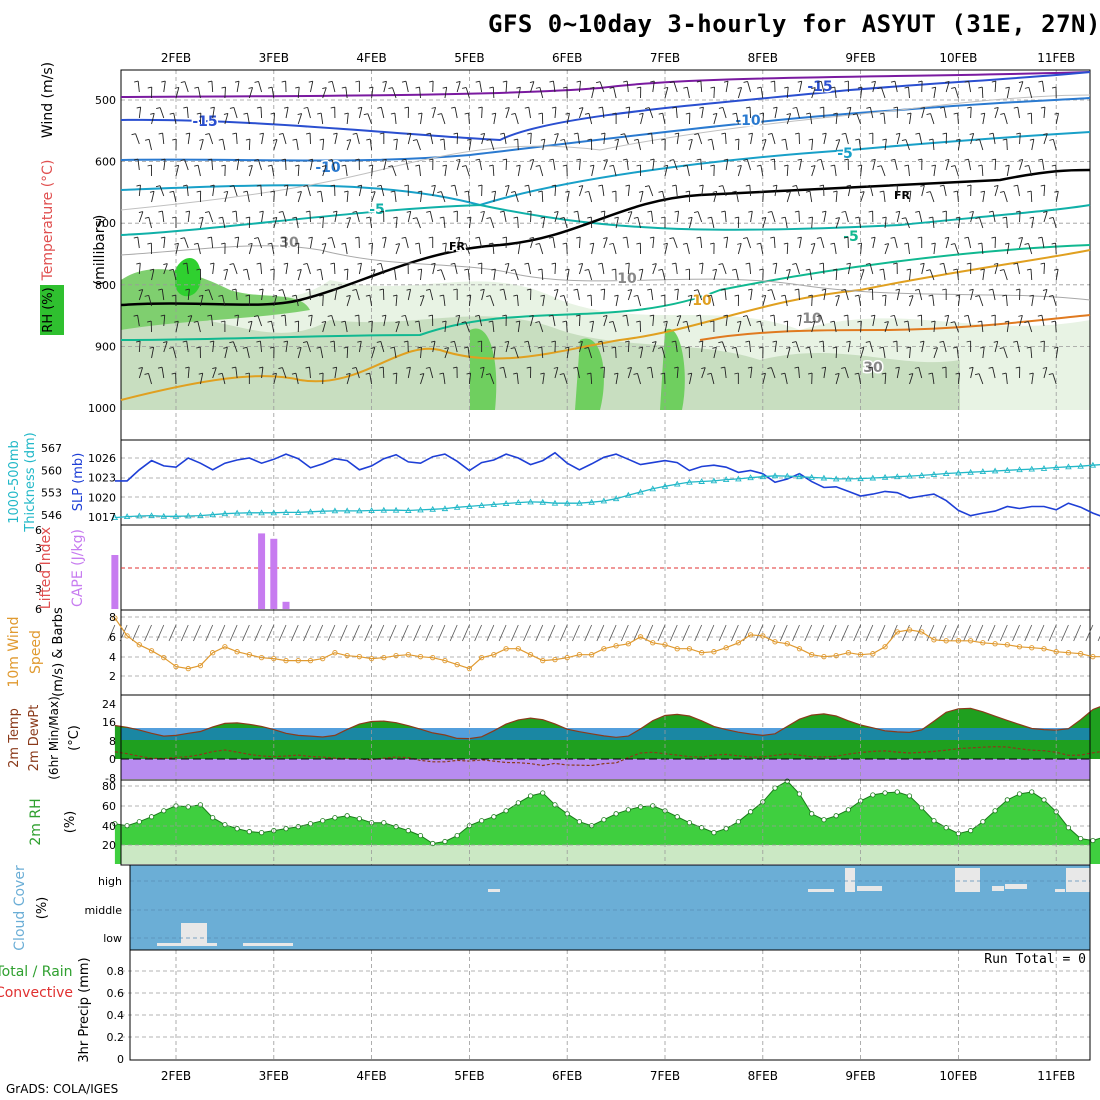  What do you see at coordinates (605, 734) in the screenshot?
I see `temp-band-blue` at bounding box center [605, 734].